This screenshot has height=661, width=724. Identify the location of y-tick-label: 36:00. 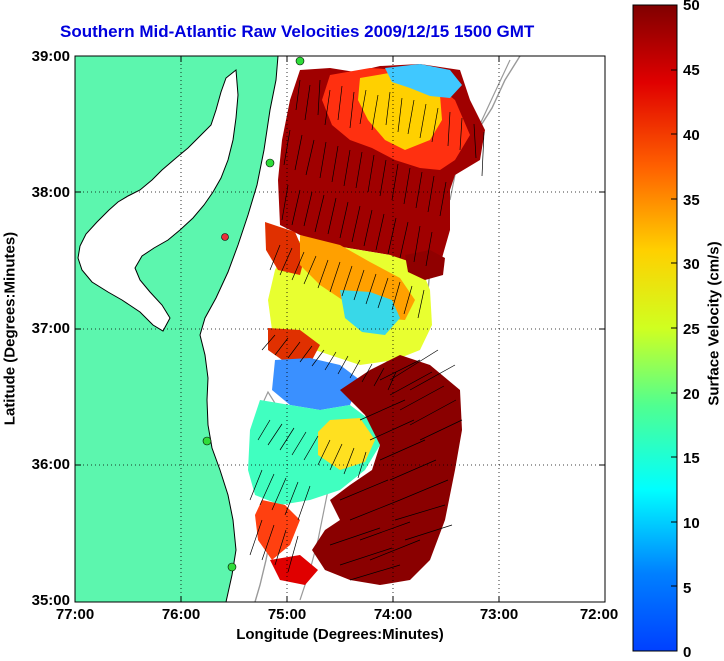
(50, 464).